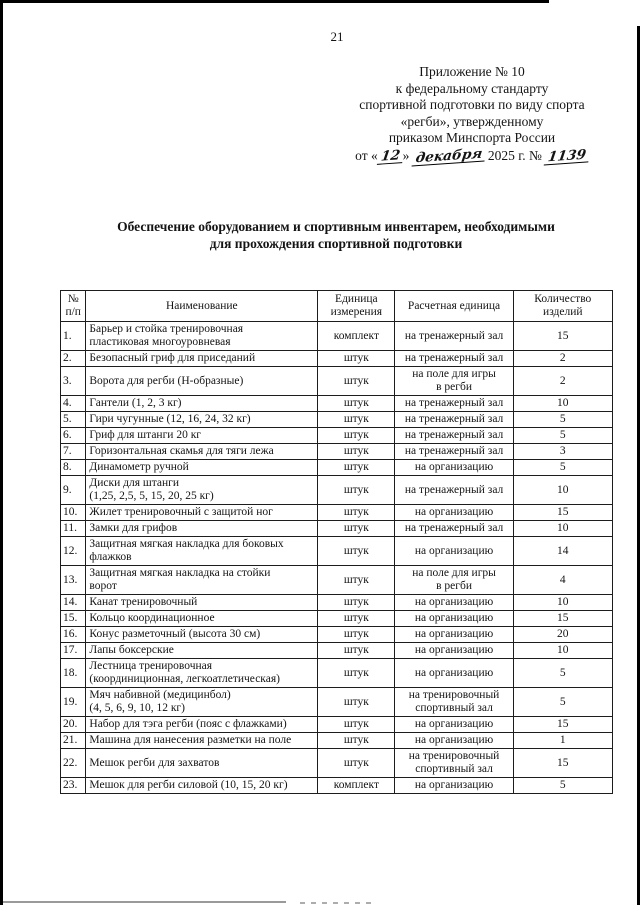  I want to click on cell-quantity: 20, so click(563, 634).